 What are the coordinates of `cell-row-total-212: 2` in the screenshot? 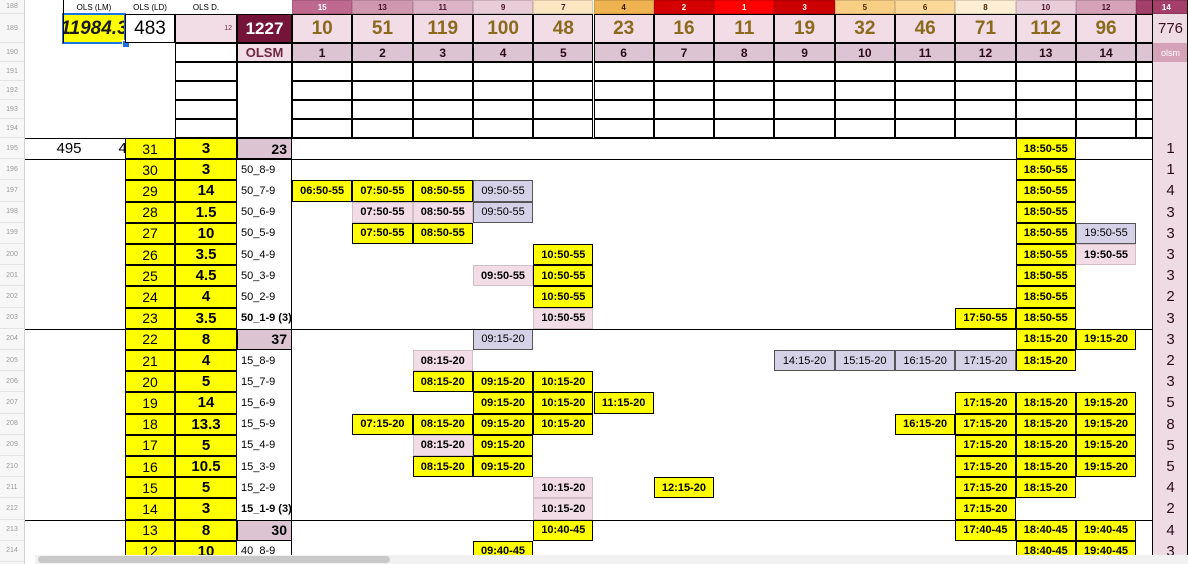 It's located at (1170, 509).